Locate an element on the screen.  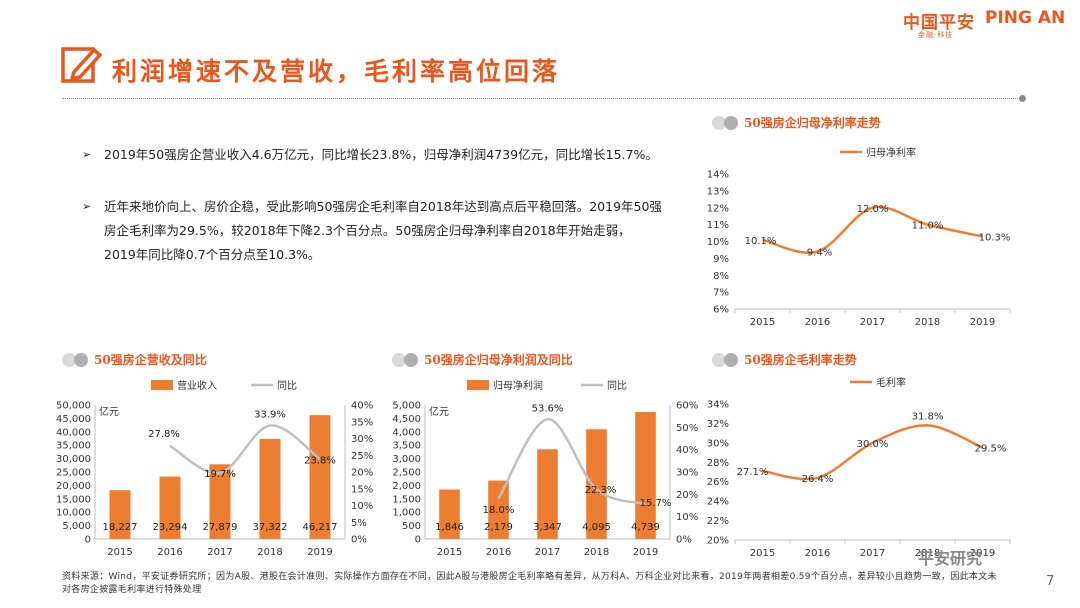
chart-title: 50强房企归母净利率走势 is located at coordinates (812, 123).